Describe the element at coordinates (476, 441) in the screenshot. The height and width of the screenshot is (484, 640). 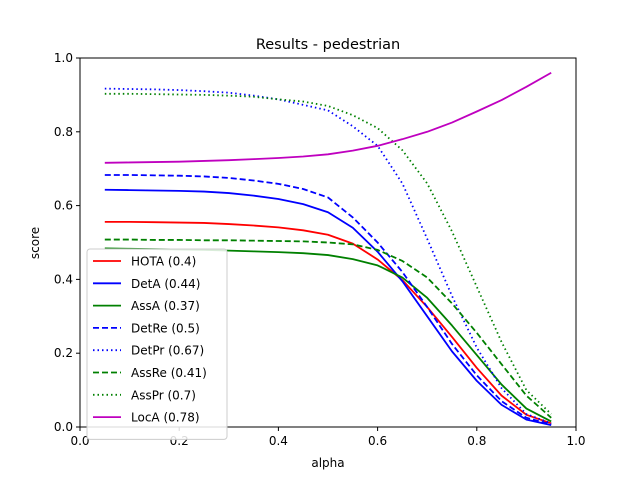
I see `x-tick-label: 0.8` at that location.